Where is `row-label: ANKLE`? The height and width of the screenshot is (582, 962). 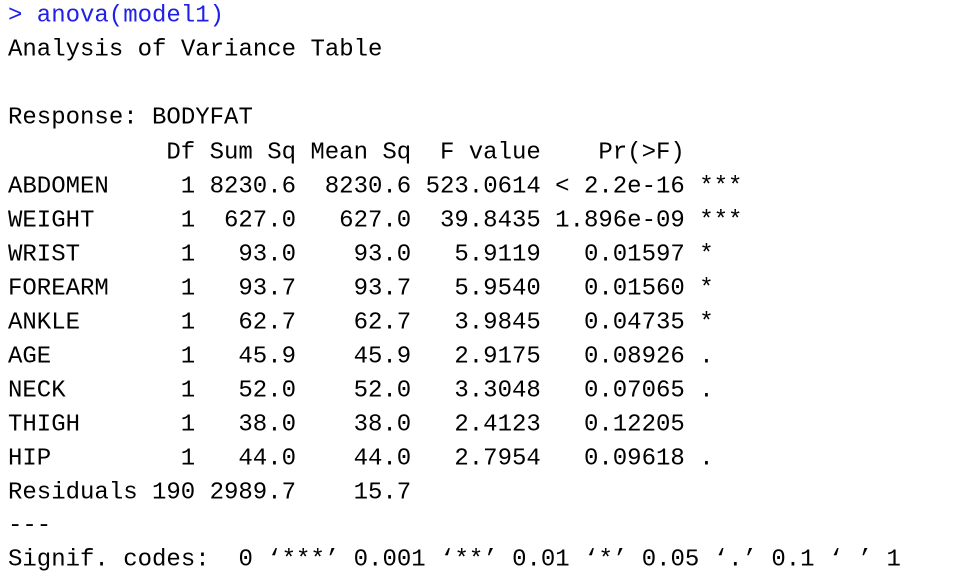 row-label: ANKLE is located at coordinates (44, 322).